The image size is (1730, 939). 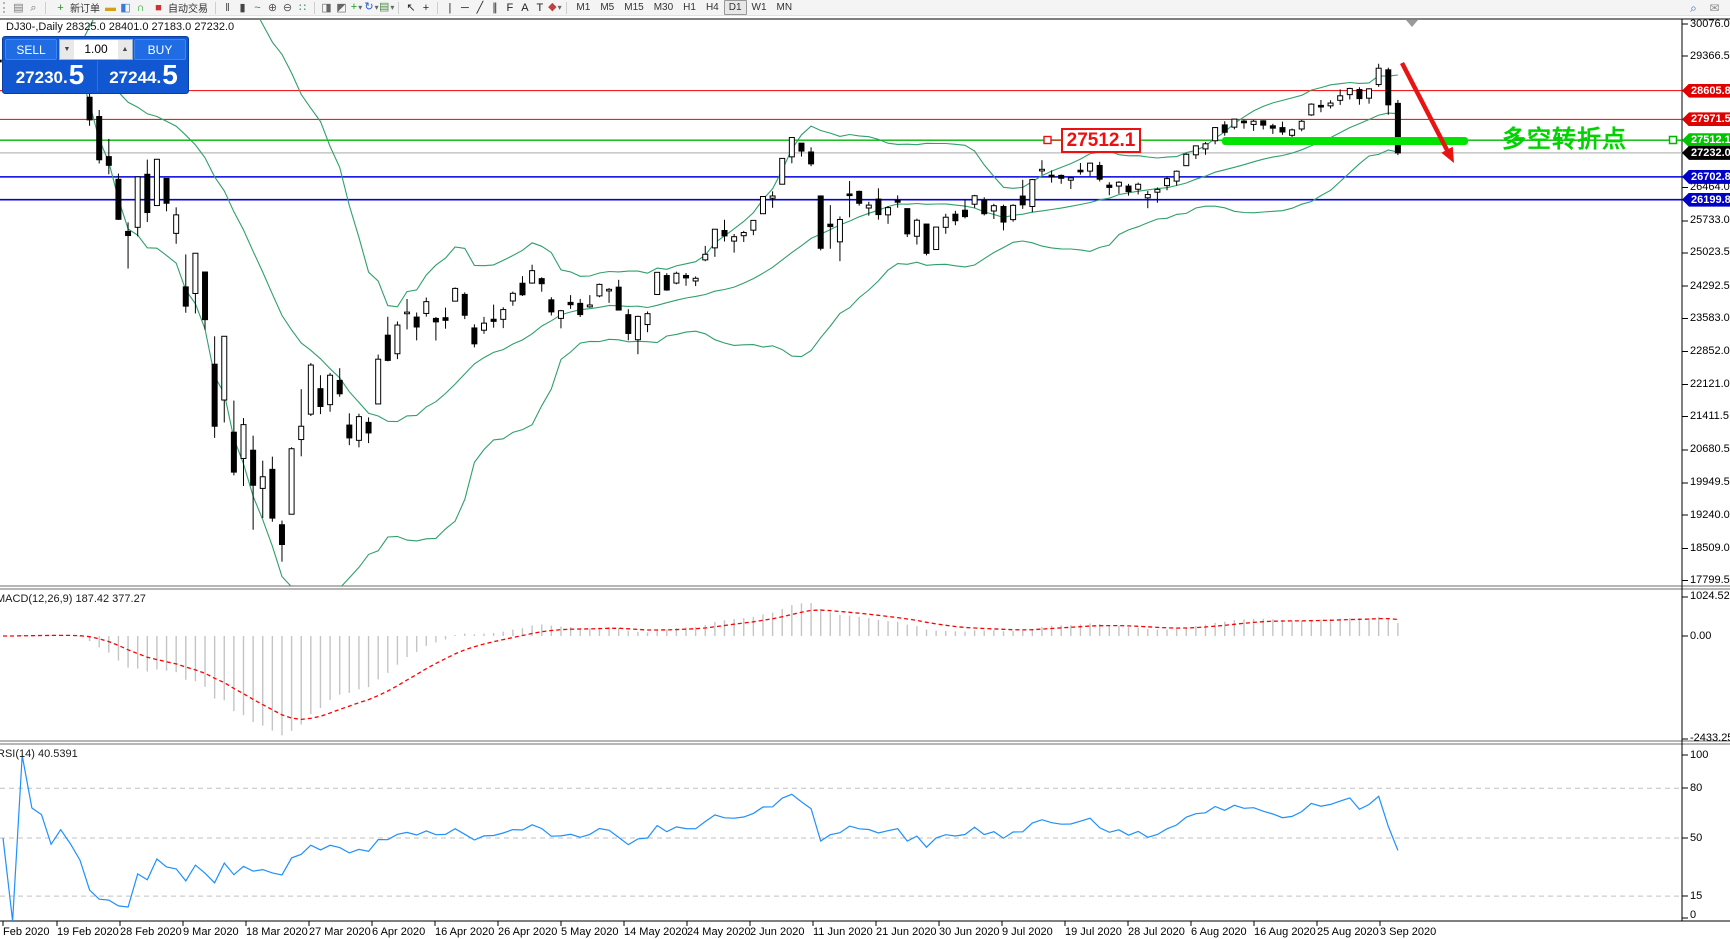 What do you see at coordinates (583, 7) in the screenshot?
I see `timeframe-m1: M1` at bounding box center [583, 7].